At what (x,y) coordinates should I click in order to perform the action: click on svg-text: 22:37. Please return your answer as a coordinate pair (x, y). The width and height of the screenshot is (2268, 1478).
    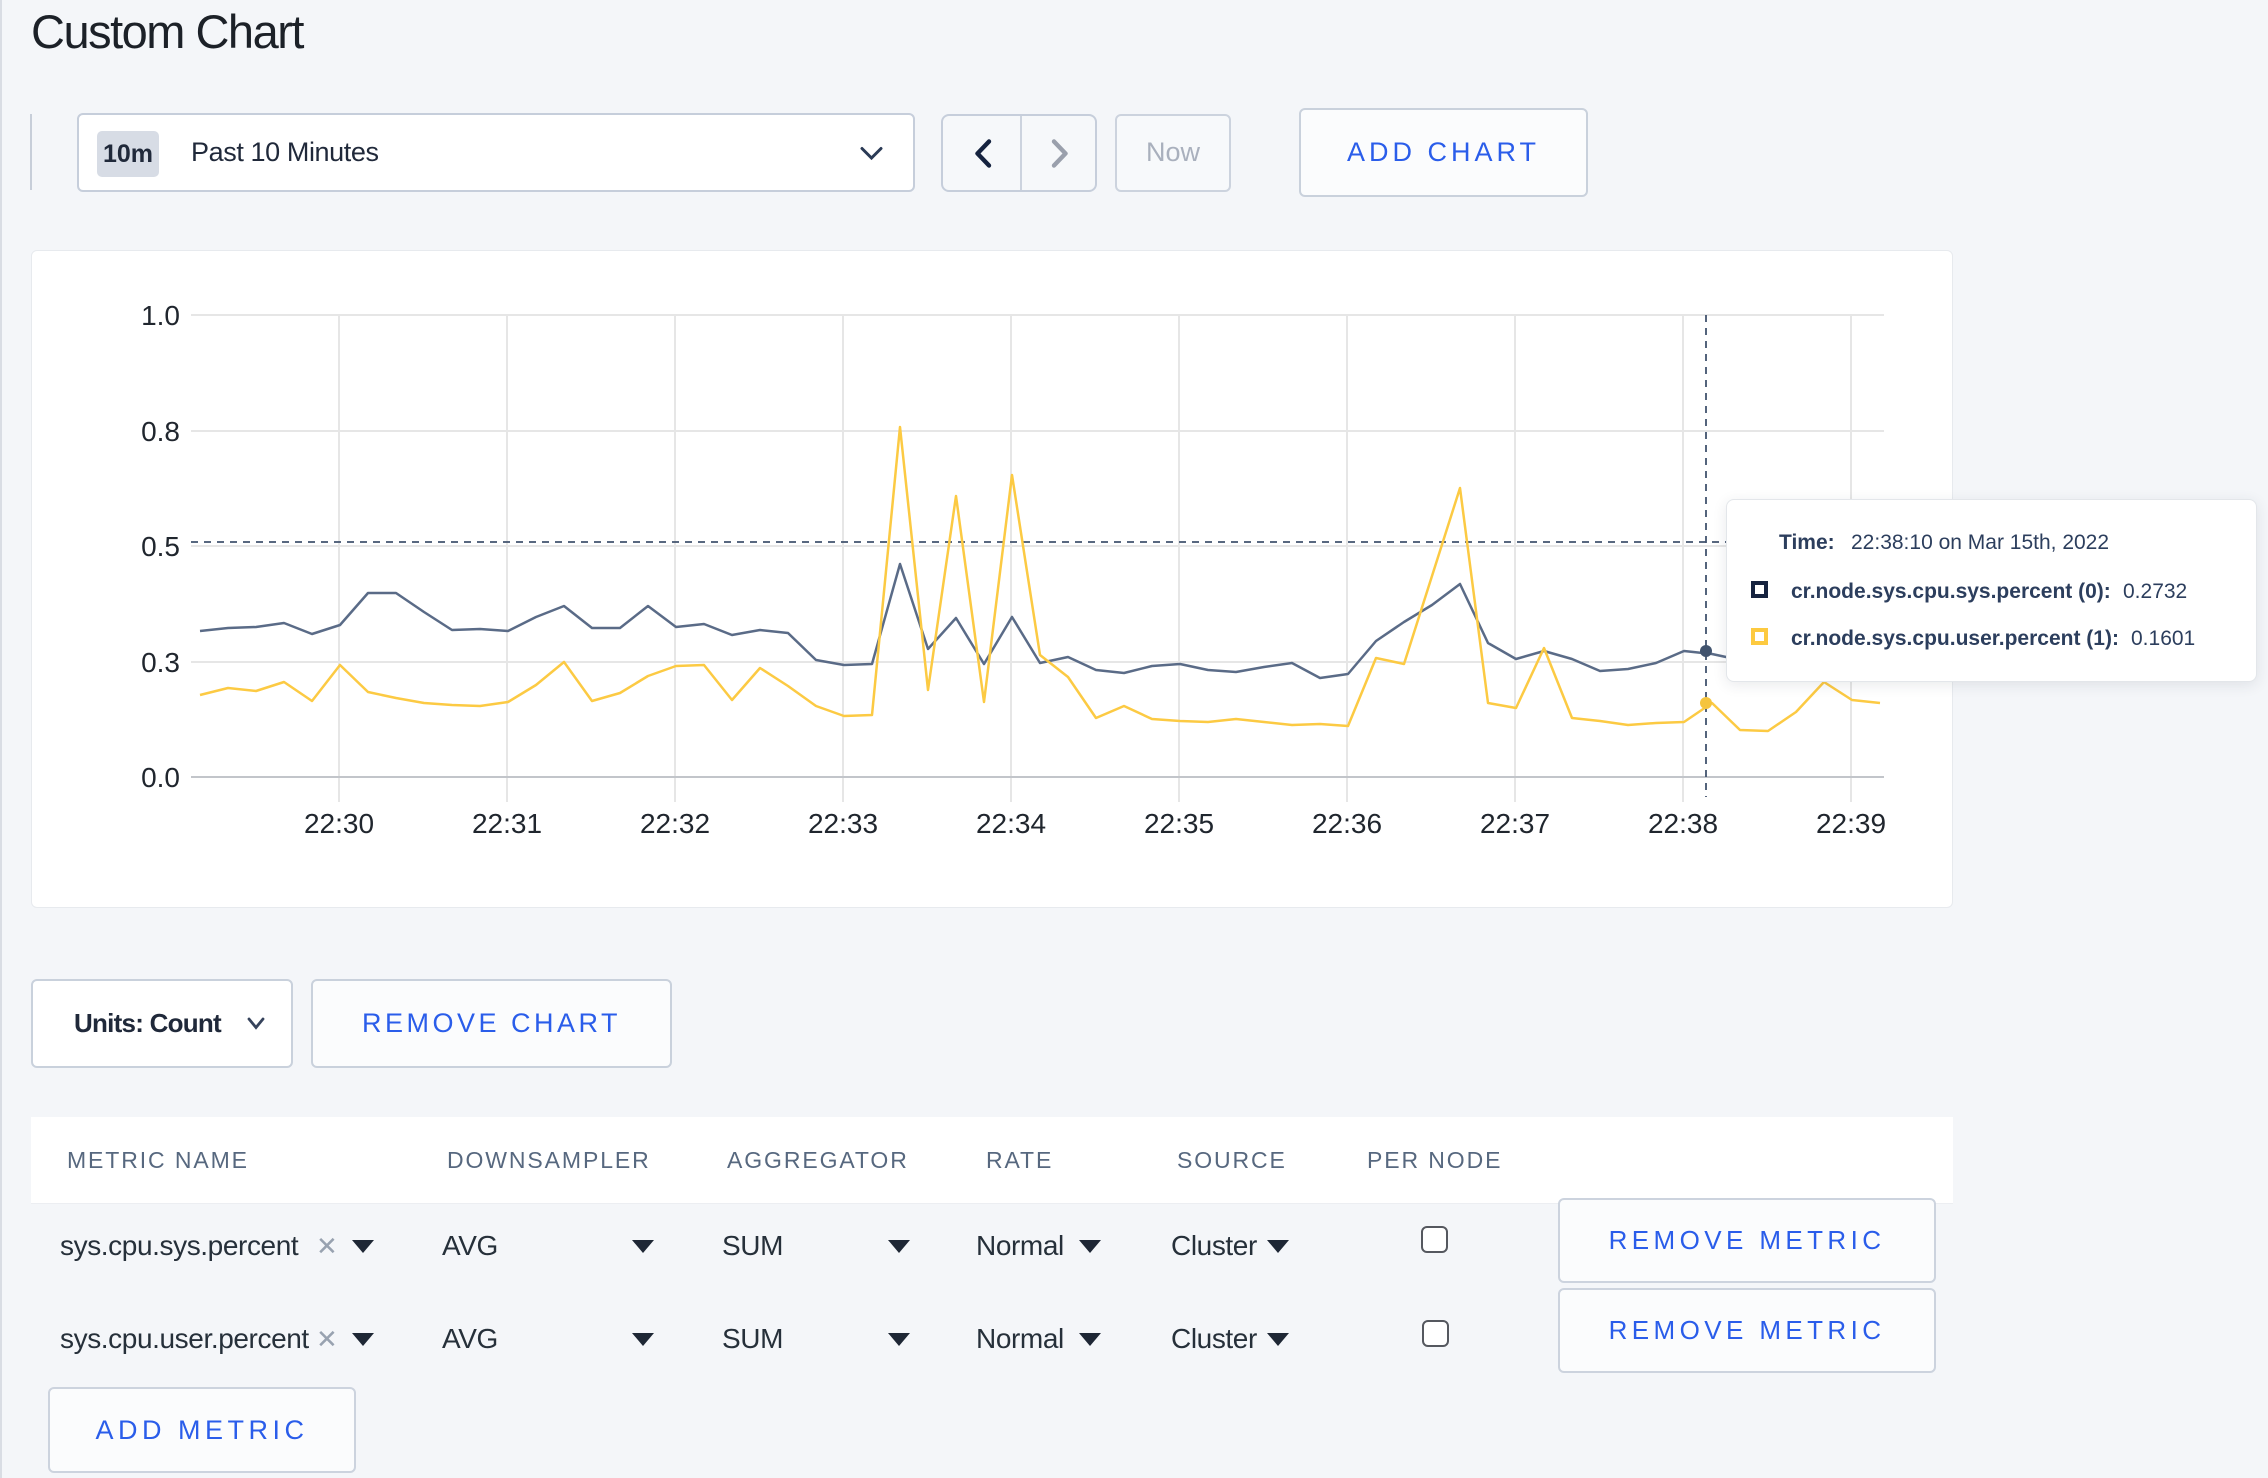
    Looking at the image, I should click on (1515, 823).